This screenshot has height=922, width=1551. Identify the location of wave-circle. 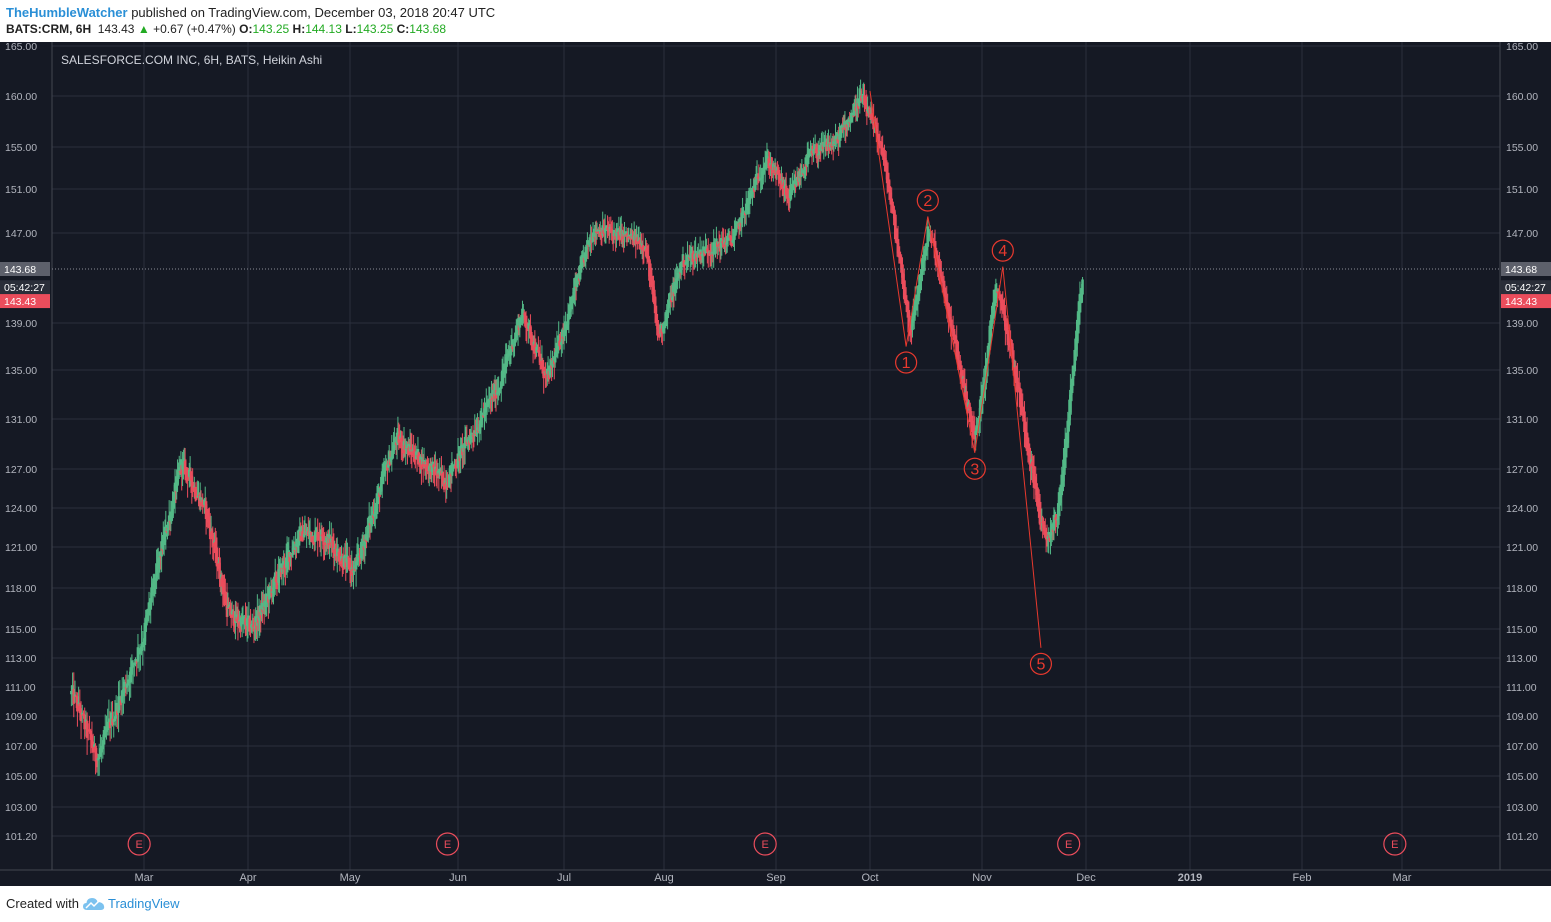
(927, 200).